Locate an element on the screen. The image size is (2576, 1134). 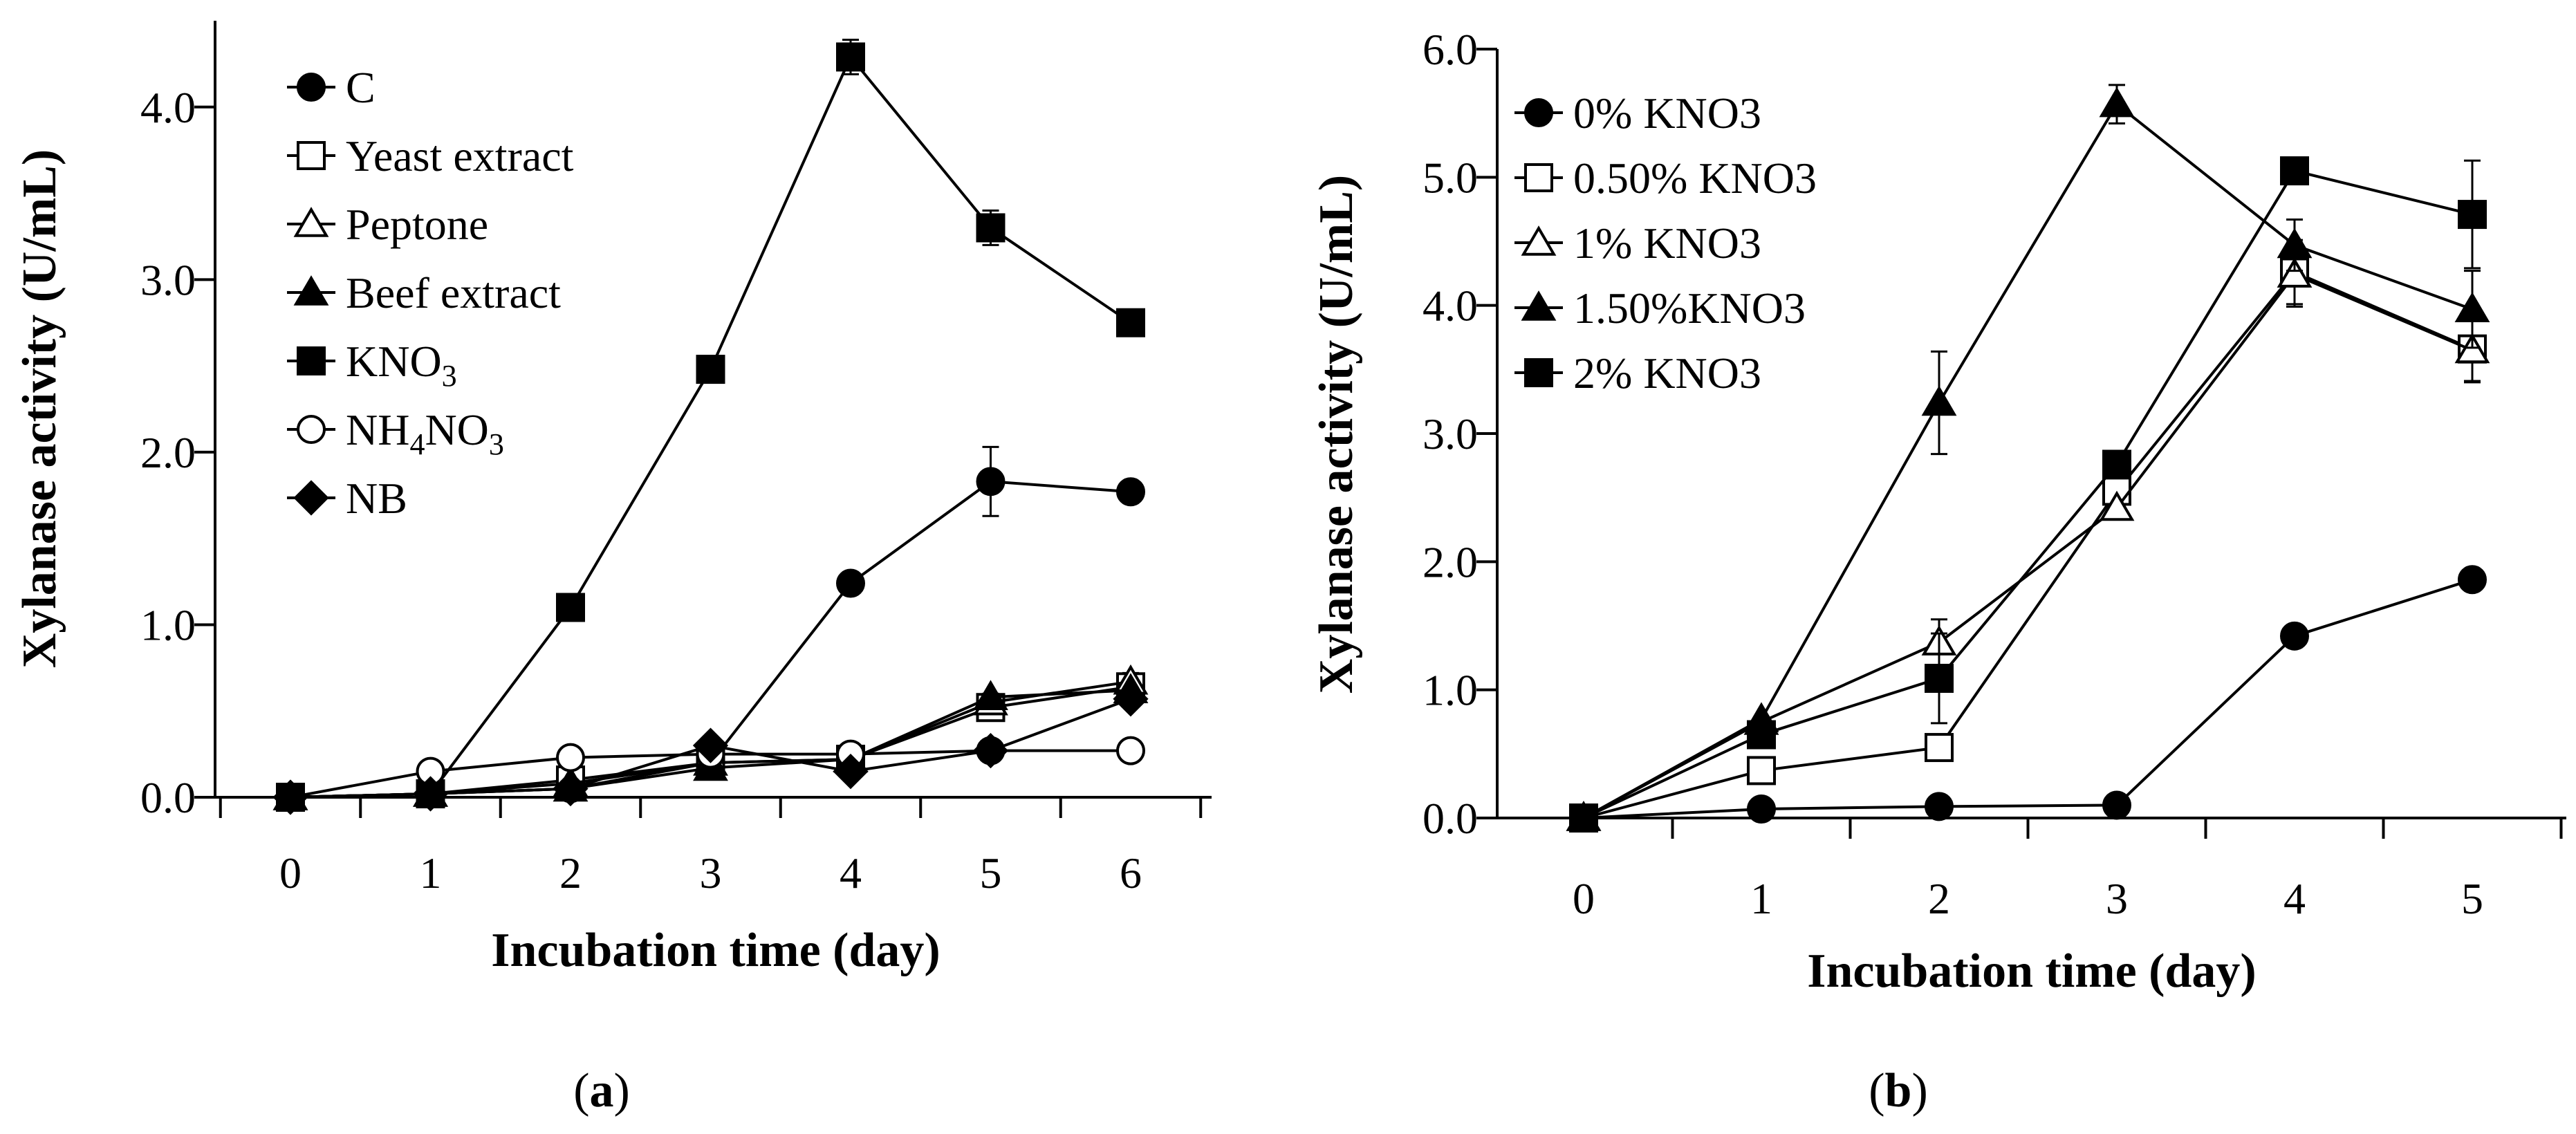
panel-label: (a) is located at coordinates (602, 1090).